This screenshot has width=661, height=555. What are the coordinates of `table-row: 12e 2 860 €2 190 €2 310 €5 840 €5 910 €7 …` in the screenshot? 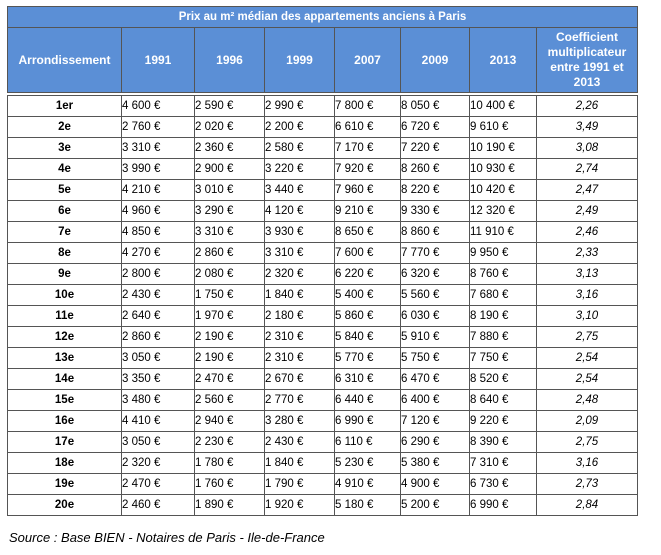 It's located at (322, 337).